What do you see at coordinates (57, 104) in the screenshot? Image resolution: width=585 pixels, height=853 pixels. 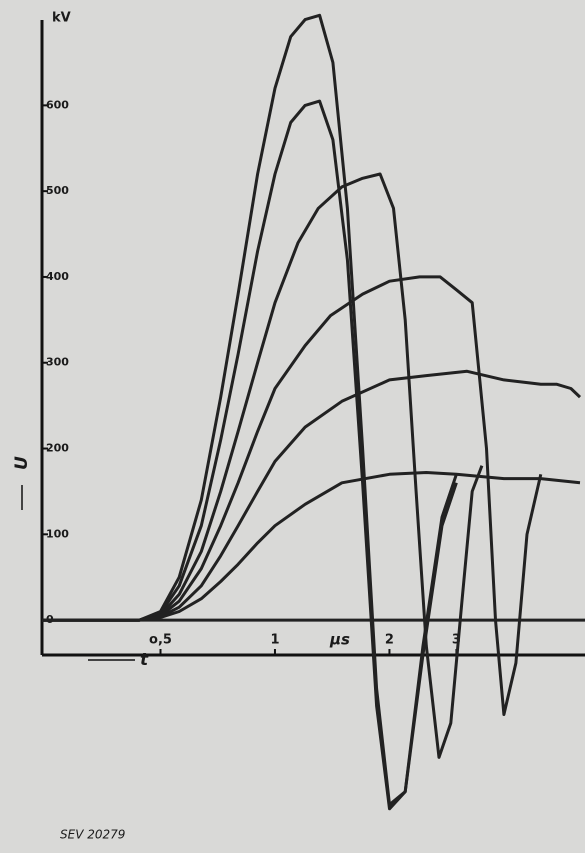 I see `y-tick-label: 600` at bounding box center [57, 104].